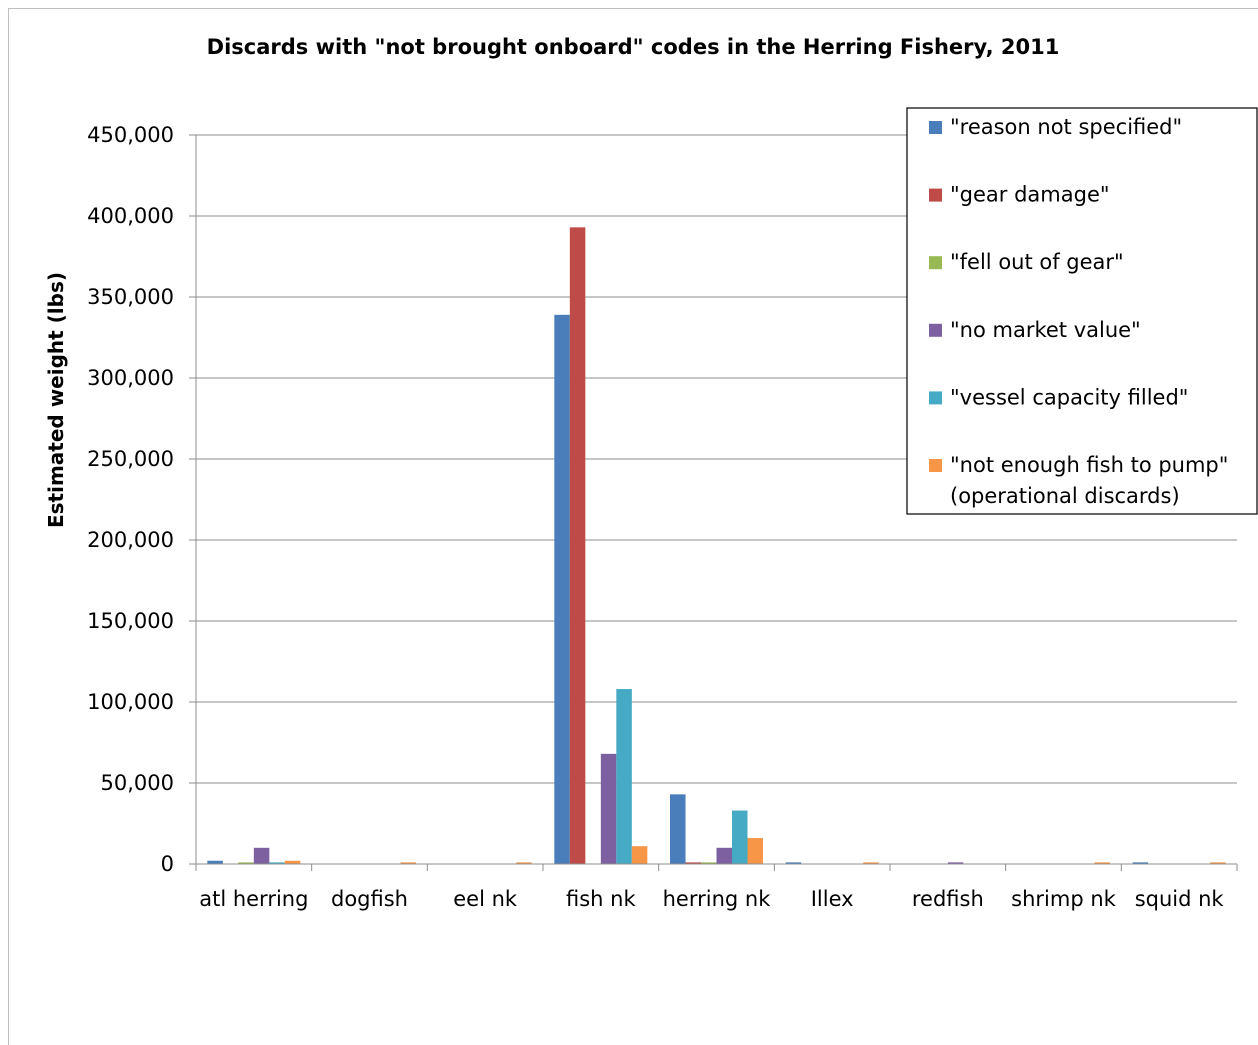  I want to click on x-tick-label: Illex, so click(832, 899).